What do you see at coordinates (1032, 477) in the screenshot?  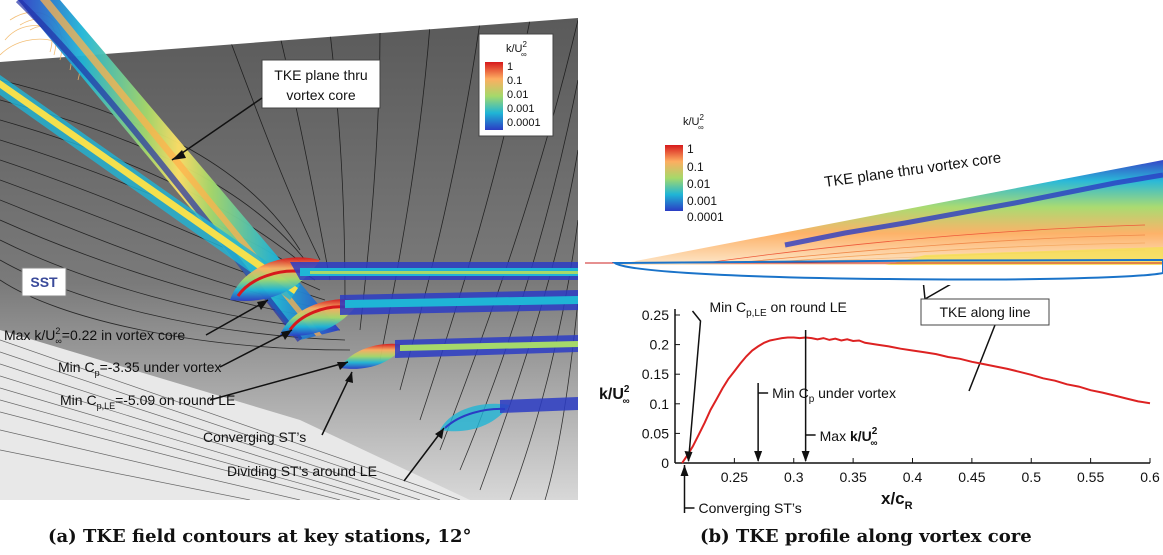 I see `x-tick-label: 0.5` at bounding box center [1032, 477].